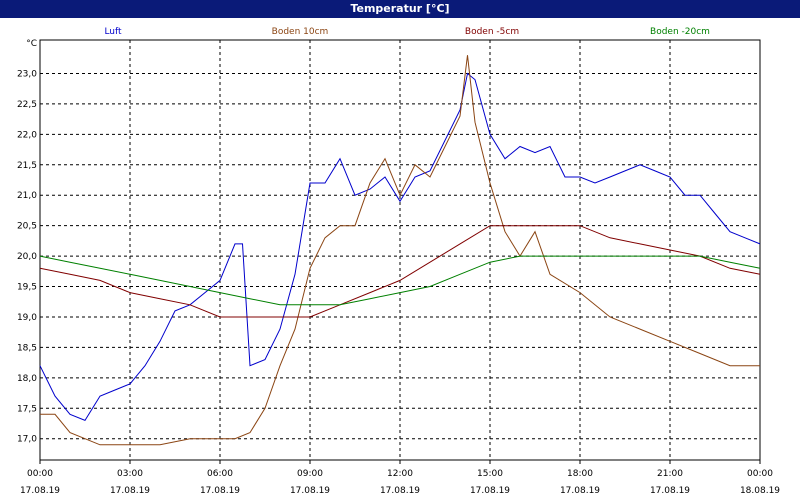  What do you see at coordinates (670, 474) in the screenshot?
I see `x-tick-time-label: 21:00` at bounding box center [670, 474].